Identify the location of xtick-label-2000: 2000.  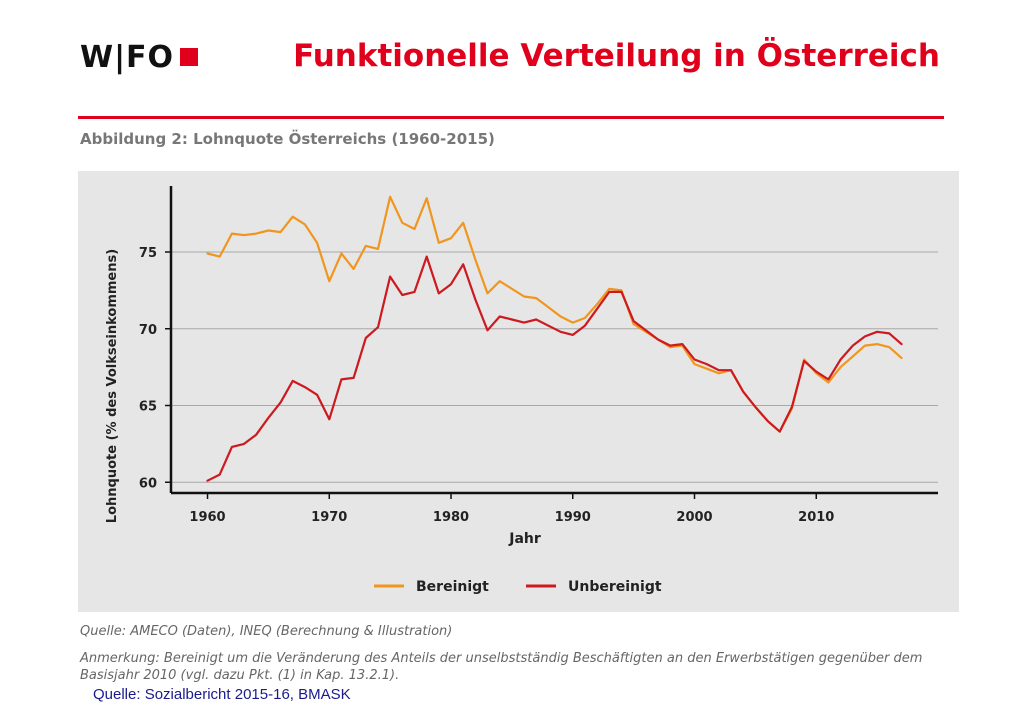
(694, 517).